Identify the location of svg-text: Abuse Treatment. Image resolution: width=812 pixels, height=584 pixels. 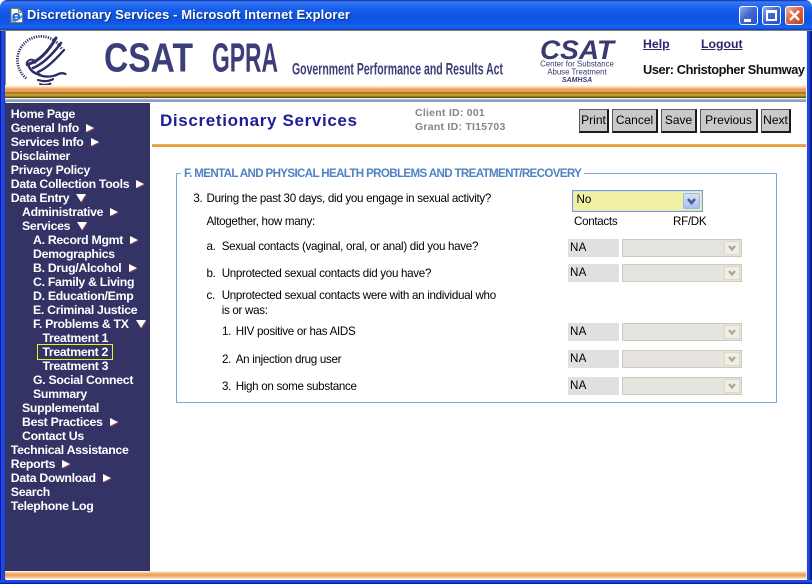
(577, 72).